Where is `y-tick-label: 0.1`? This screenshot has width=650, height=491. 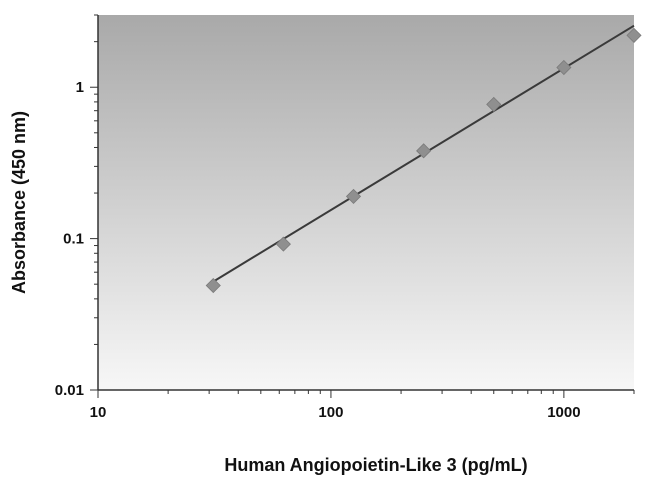 y-tick-label: 0.1 is located at coordinates (73, 239).